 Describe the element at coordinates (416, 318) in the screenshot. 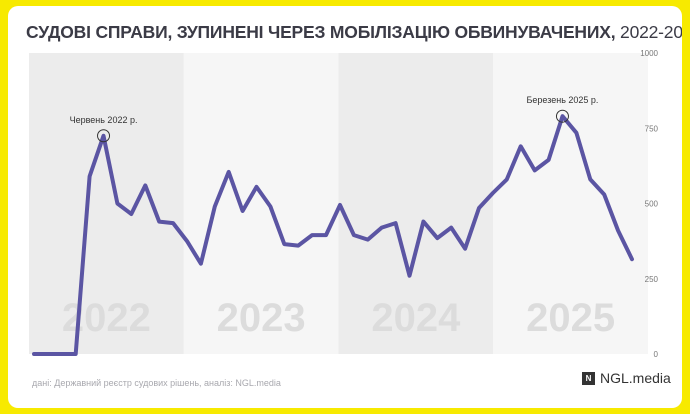

I see `year-label: 2024` at that location.